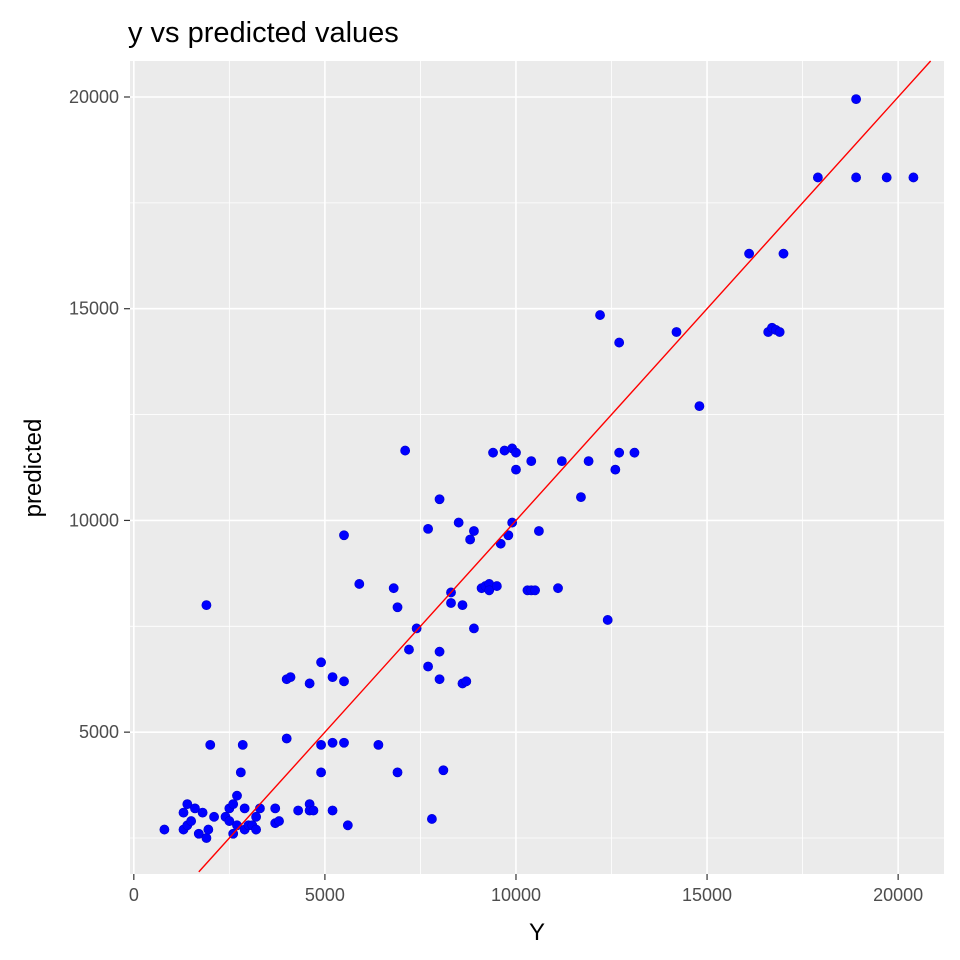 Image resolution: width=960 pixels, height=960 pixels. What do you see at coordinates (33, 468) in the screenshot?
I see `y-axis-title: predicted` at bounding box center [33, 468].